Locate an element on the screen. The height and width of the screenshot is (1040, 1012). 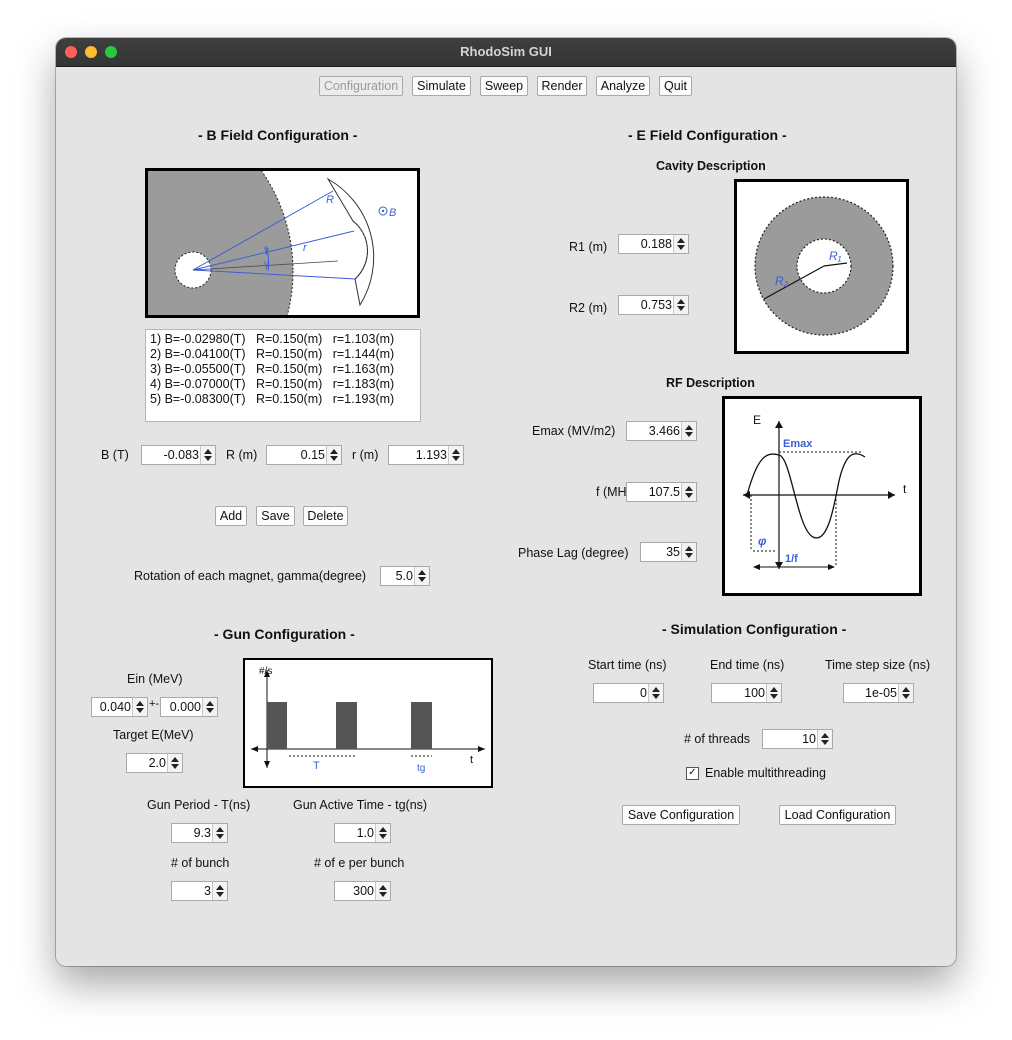
rotation-label: Rotation of each magnet, gamma(degree) is located at coordinates (250, 576).